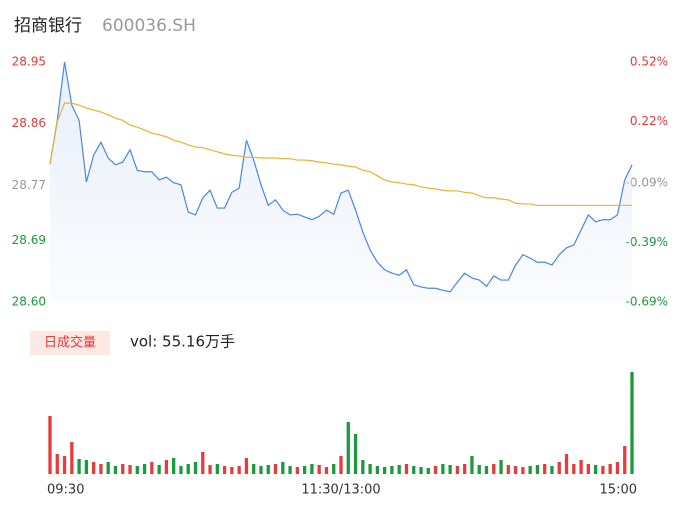  What do you see at coordinates (618, 490) in the screenshot?
I see `x-tick-label: 15:00` at bounding box center [618, 490].